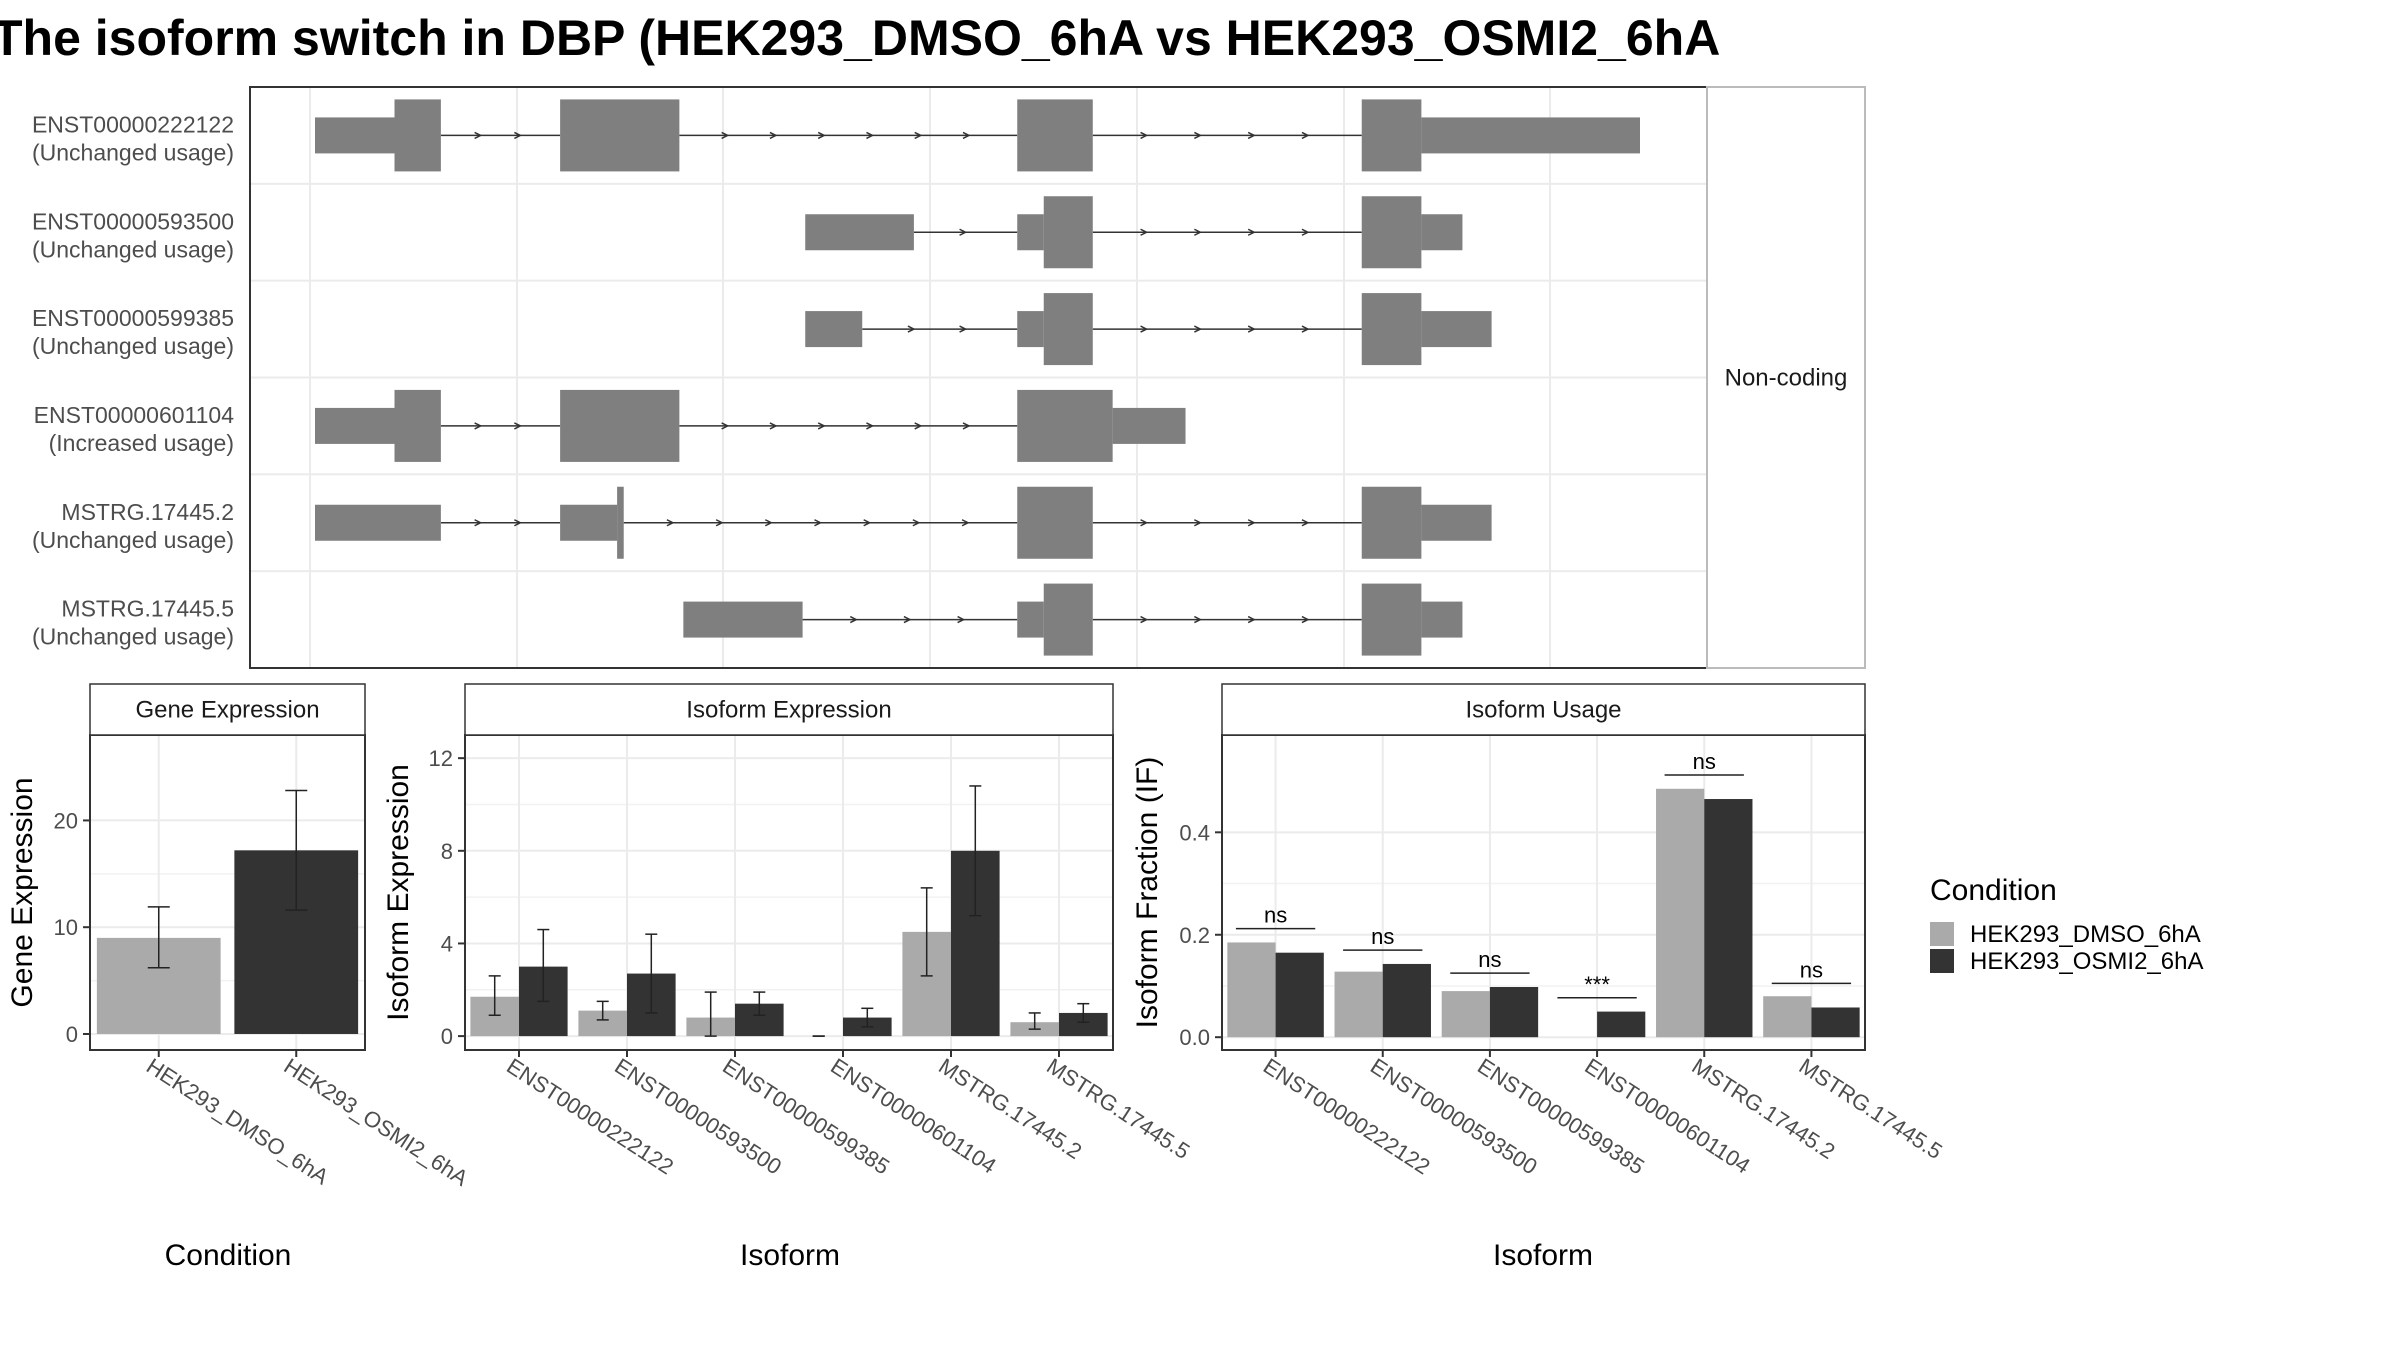 This screenshot has width=2400, height=1350. What do you see at coordinates (2085, 934) in the screenshot?
I see `legend-label: HEK293_DMSO_6hA` at bounding box center [2085, 934].